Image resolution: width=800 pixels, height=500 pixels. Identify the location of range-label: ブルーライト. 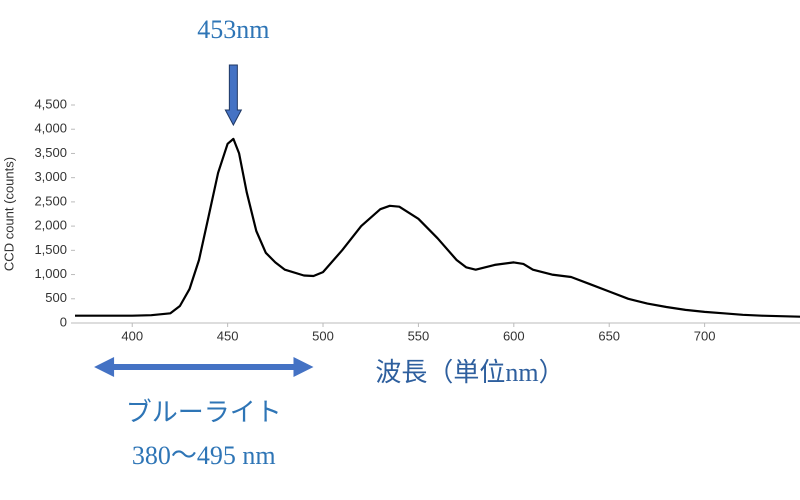
(204, 412).